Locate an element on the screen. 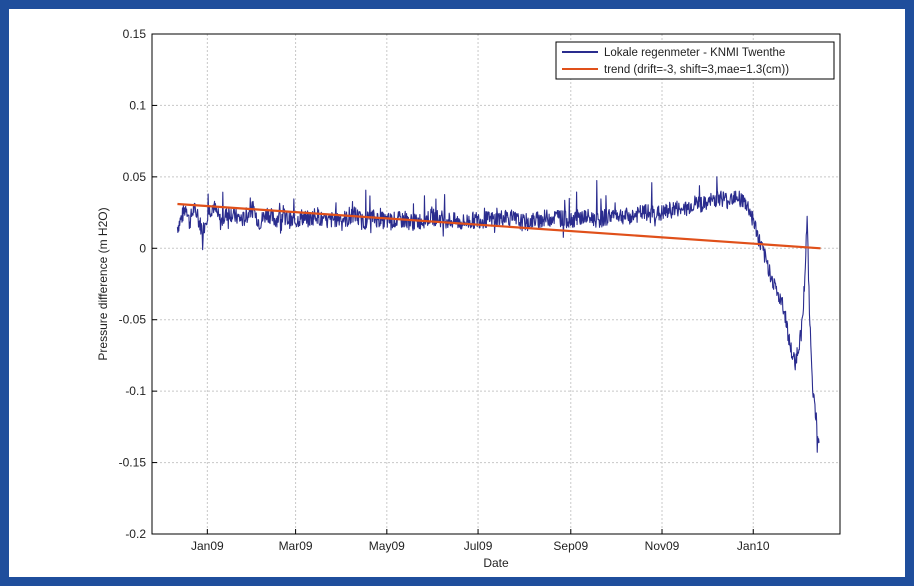 The image size is (914, 586). x-axis-label: Date is located at coordinates (496, 563).